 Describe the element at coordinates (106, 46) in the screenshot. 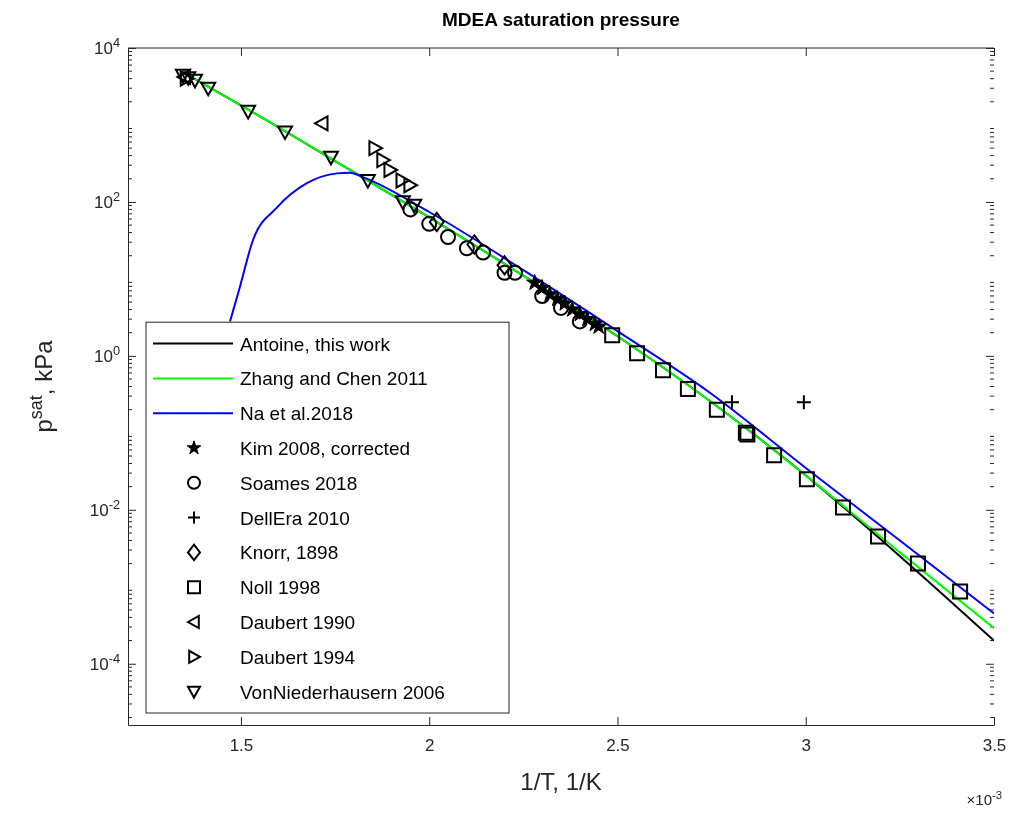

I see `y-tick-label: 10$^{4}$` at that location.